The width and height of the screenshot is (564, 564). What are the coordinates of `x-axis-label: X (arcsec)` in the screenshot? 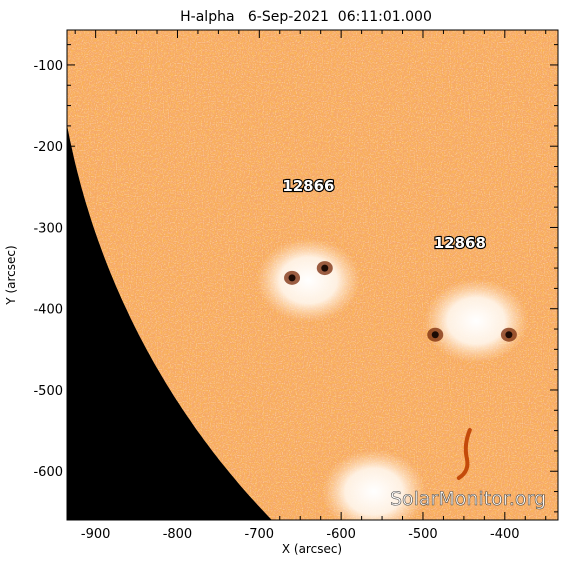 It's located at (312, 549).